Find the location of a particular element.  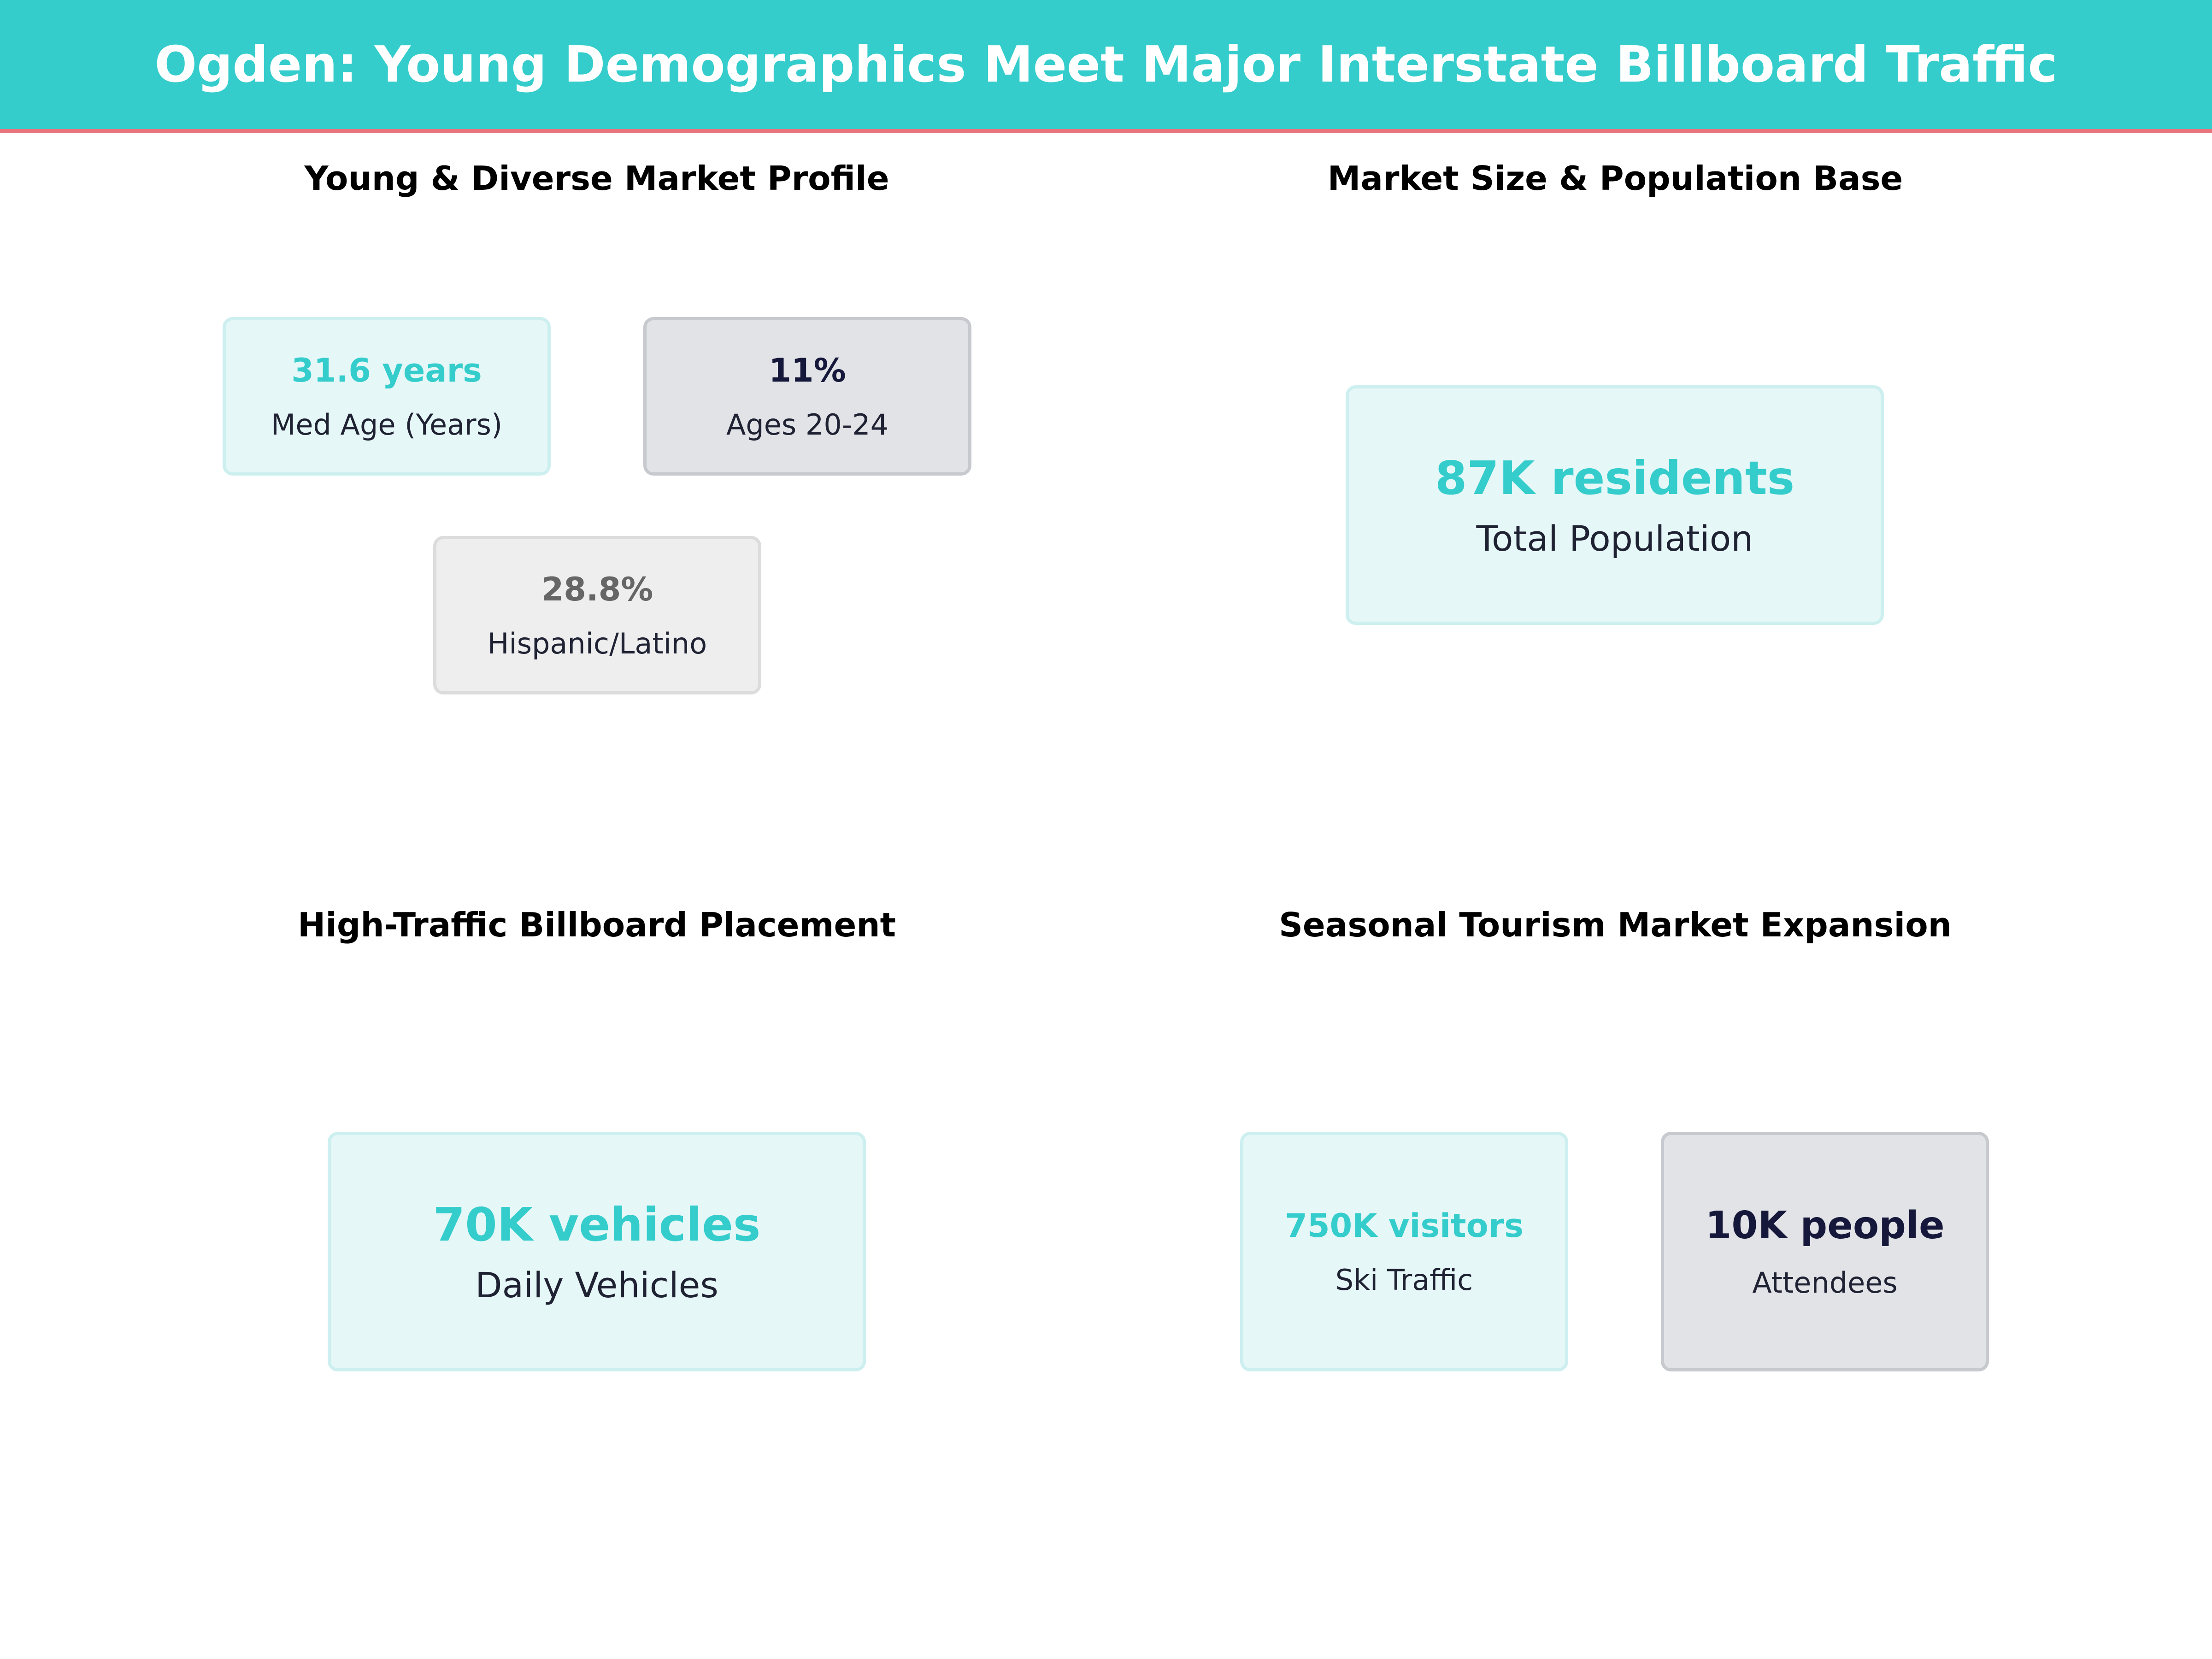

market-size-panel-title: Market Size & Population Base is located at coordinates (1615, 178).